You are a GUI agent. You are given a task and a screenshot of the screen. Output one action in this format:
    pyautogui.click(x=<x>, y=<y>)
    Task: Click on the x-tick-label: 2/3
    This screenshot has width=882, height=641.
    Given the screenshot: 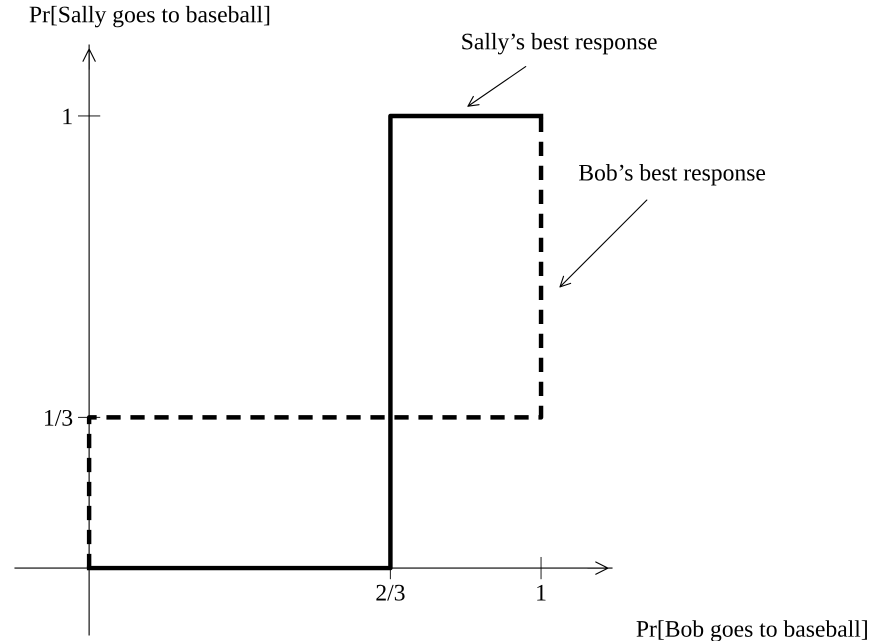 What is the action you would take?
    pyautogui.click(x=390, y=592)
    